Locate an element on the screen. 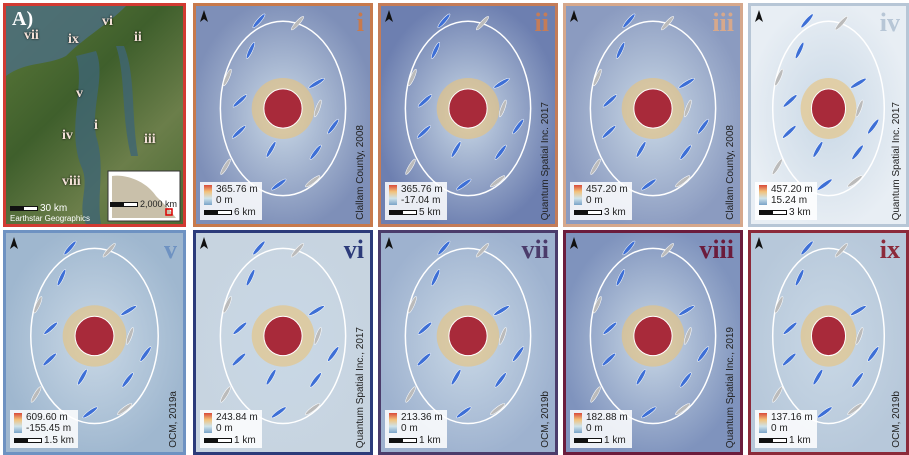  legend-min: -17.04 m is located at coordinates (421, 200).